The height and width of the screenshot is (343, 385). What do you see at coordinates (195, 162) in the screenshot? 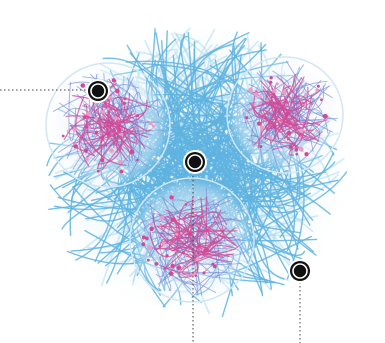
I see `marker-center` at bounding box center [195, 162].